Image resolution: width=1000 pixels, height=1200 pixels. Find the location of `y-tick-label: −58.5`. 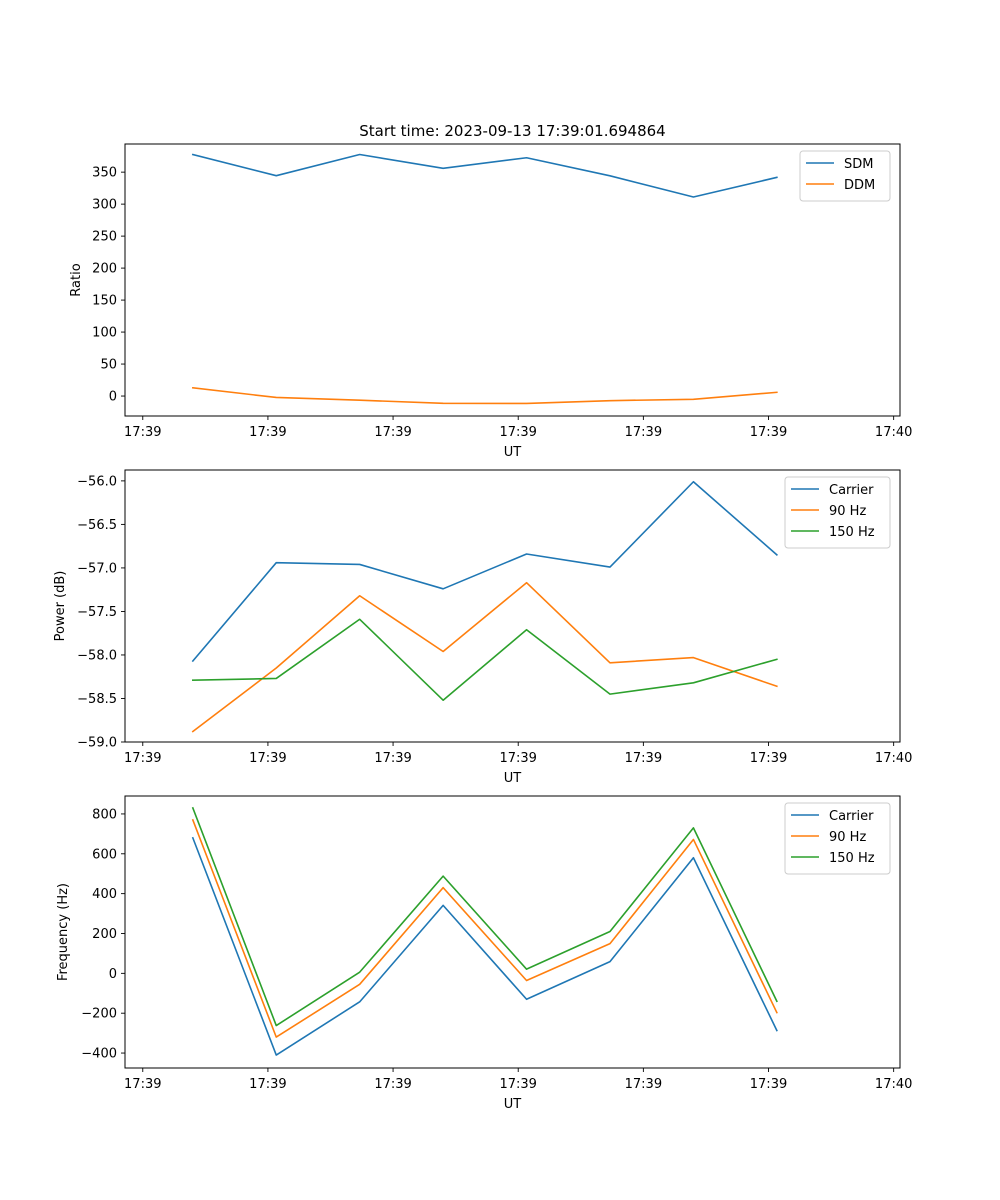

y-tick-label: −58.5 is located at coordinates (97, 699).